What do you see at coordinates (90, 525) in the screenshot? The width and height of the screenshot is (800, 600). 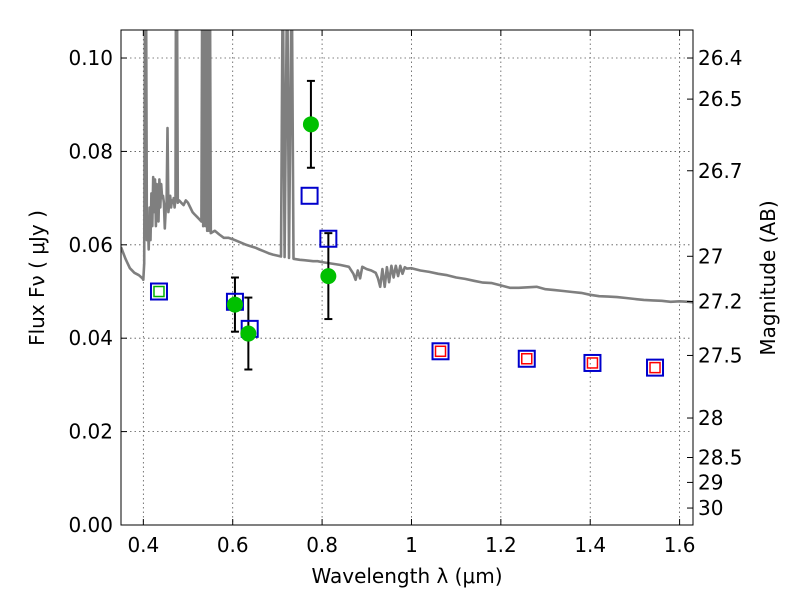 I see `y-tick-label: 0.00` at bounding box center [90, 525].